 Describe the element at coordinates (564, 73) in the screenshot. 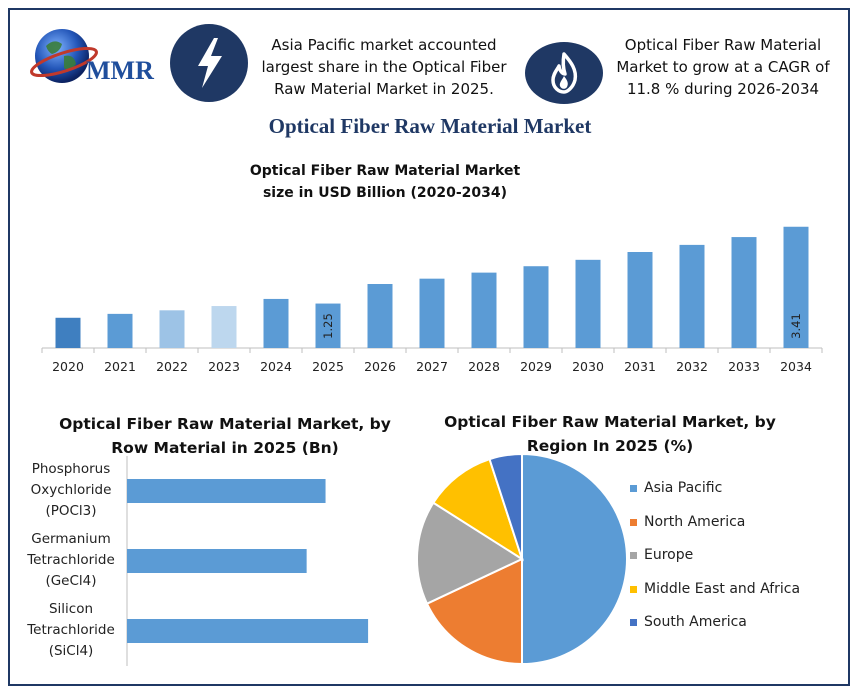

I see `flame-icon` at that location.